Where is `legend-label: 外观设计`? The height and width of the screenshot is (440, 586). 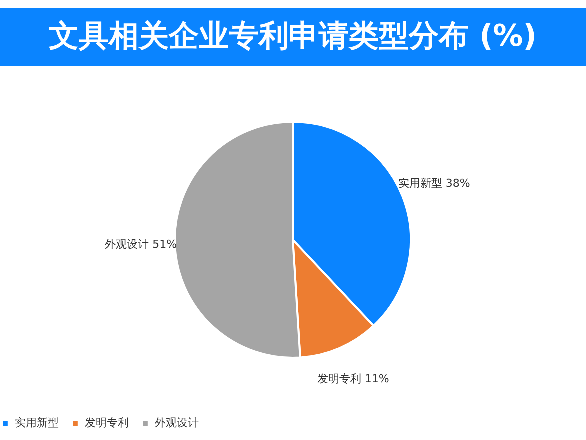
legend-label: 外观设计 is located at coordinates (177, 423).